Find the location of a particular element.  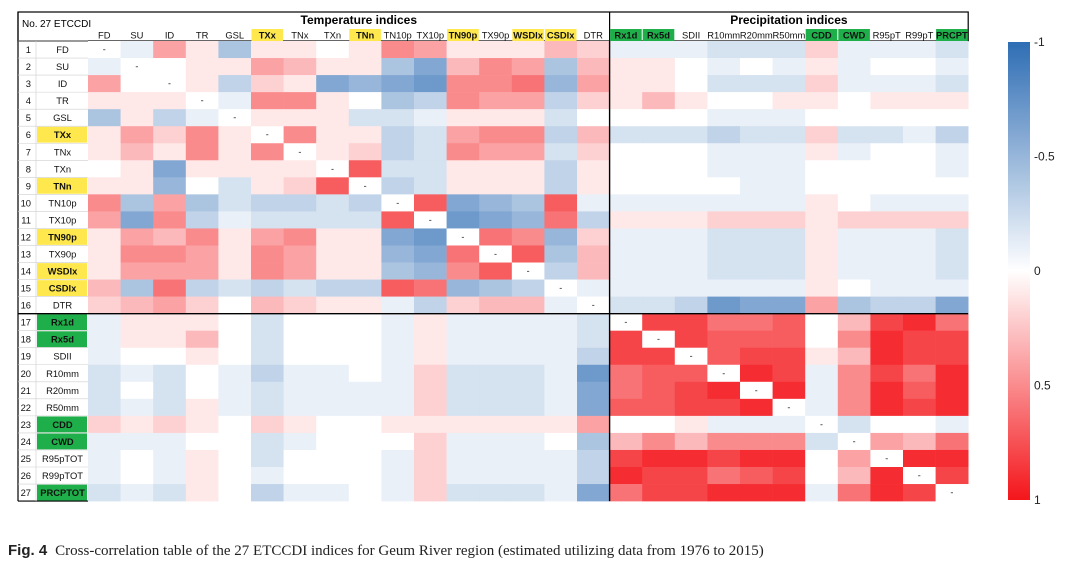

row-number: 17 is located at coordinates (26, 322).